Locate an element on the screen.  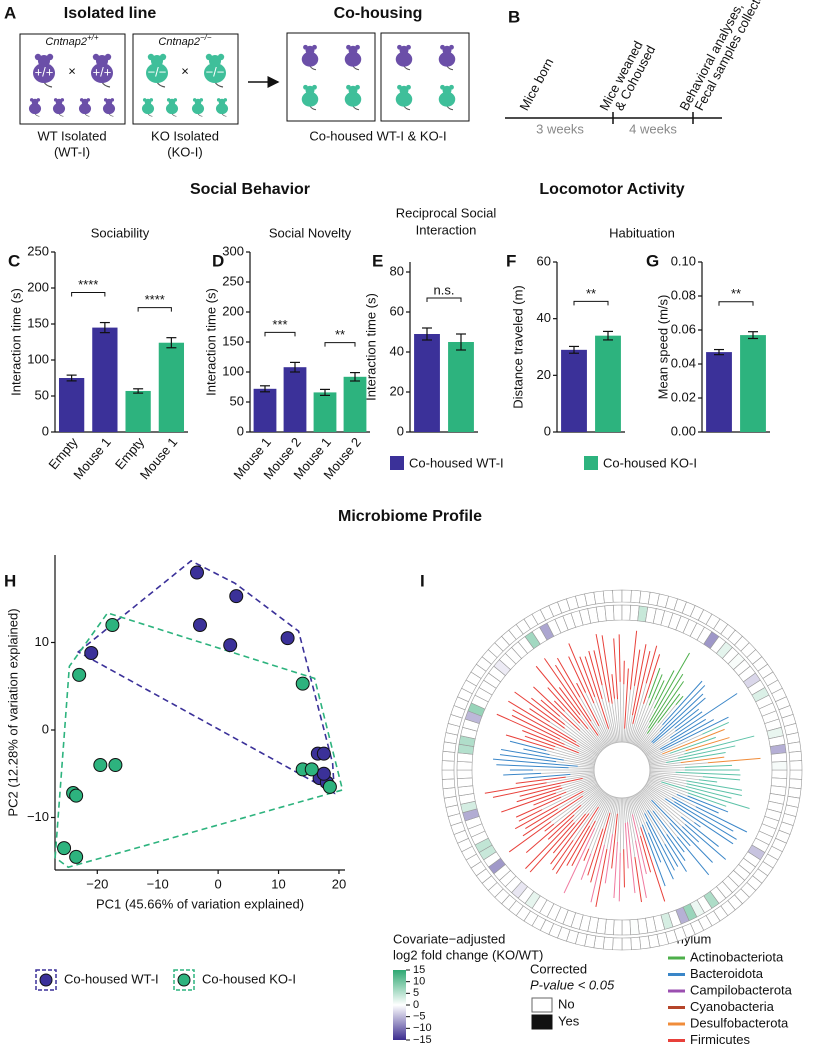
colorbar-tick-label: −5 is located at coordinates (419, 1017).